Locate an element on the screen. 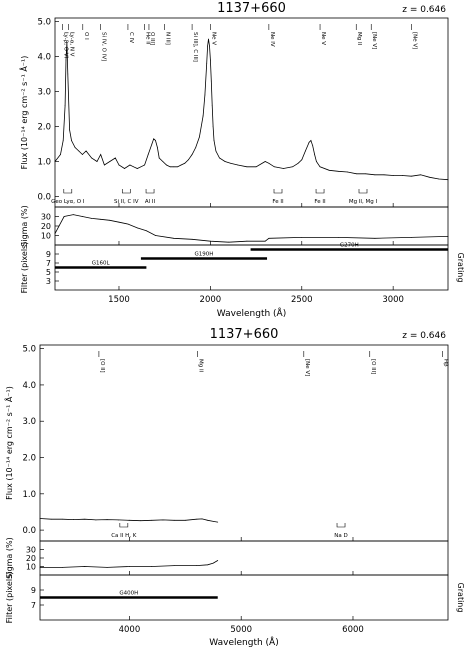  flux-y-tick-label: 4.0 is located at coordinates (44, 58).